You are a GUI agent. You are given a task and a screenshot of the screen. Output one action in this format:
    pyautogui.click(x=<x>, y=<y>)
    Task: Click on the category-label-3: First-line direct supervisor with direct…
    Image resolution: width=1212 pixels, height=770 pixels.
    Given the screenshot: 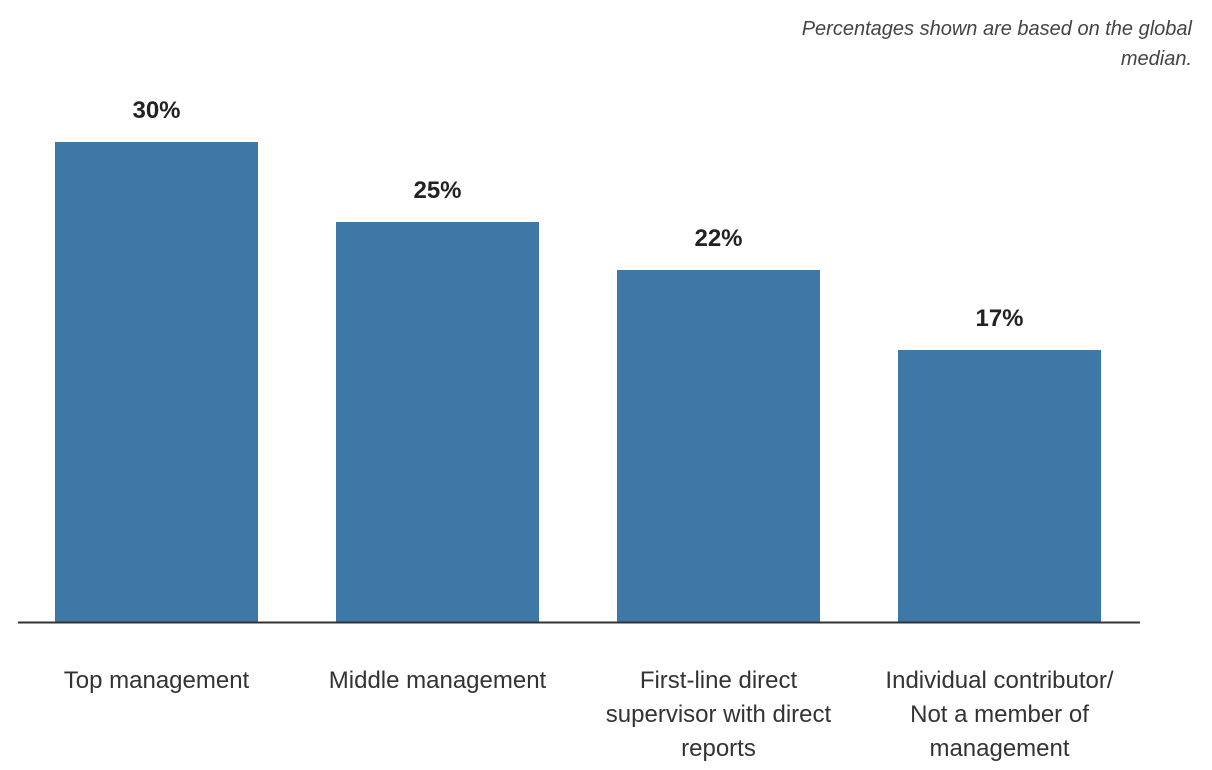 What is the action you would take?
    pyautogui.click(x=718, y=714)
    